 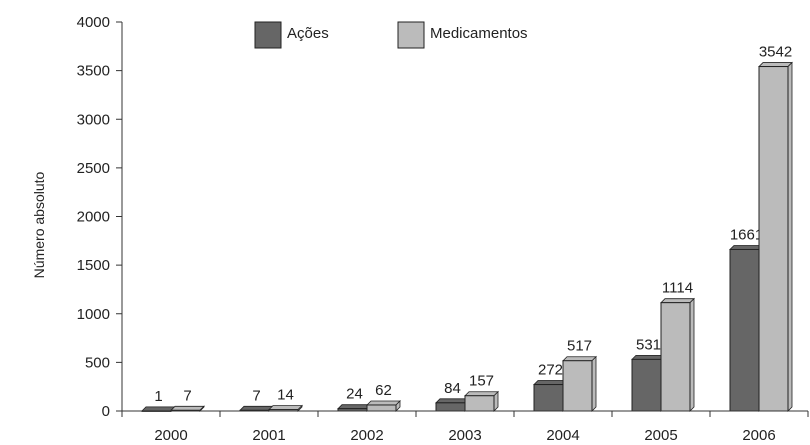 What do you see at coordinates (479, 33) in the screenshot?
I see `legend-label: Medicamentos` at bounding box center [479, 33].